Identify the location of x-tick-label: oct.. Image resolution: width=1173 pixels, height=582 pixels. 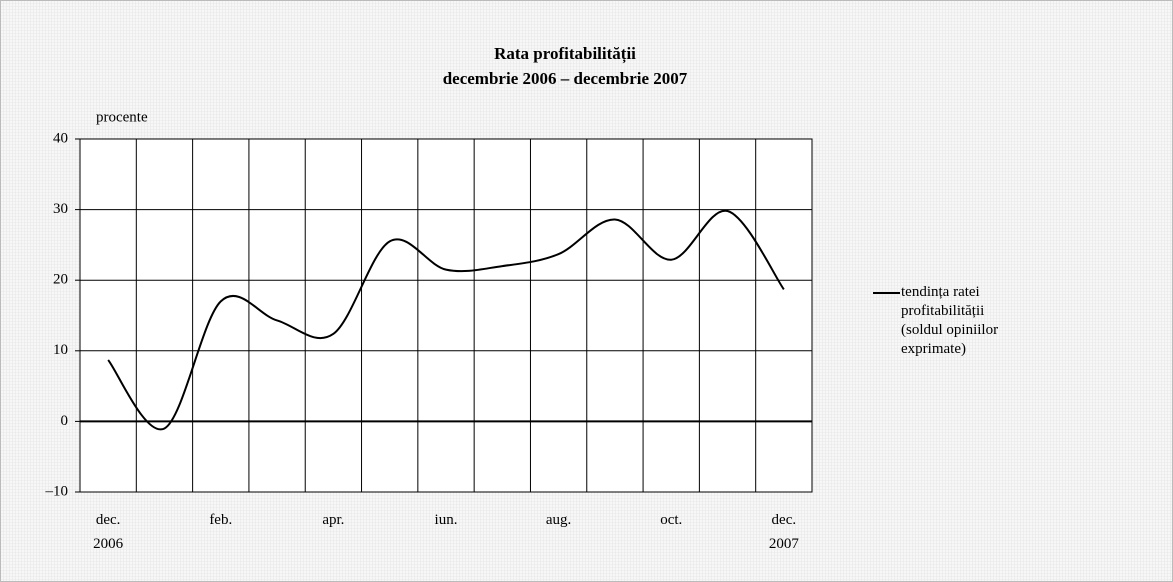
(671, 520).